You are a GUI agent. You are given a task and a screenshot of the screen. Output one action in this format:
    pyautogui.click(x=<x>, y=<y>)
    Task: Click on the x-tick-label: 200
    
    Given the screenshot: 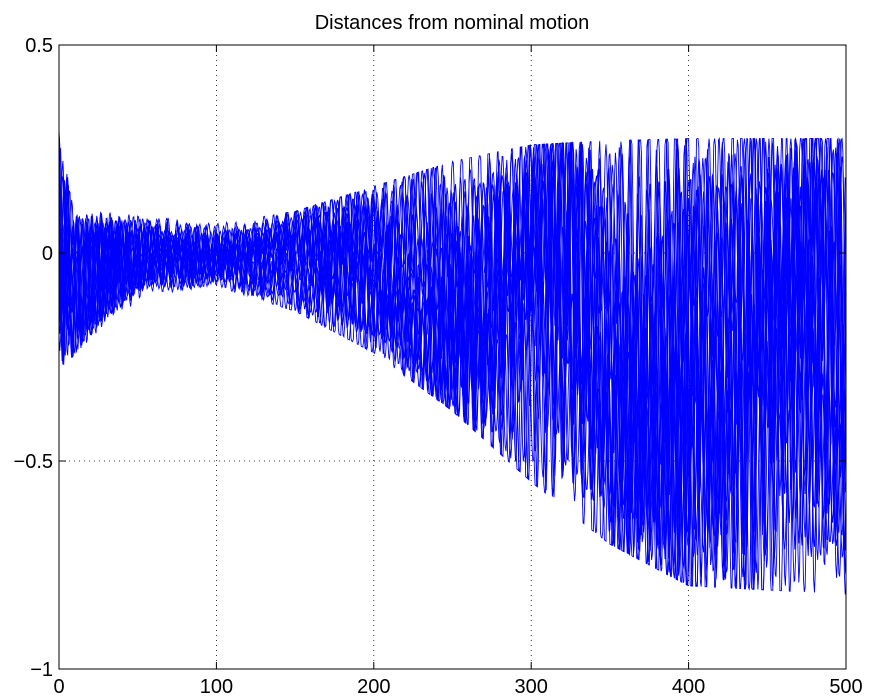 What is the action you would take?
    pyautogui.click(x=373, y=687)
    